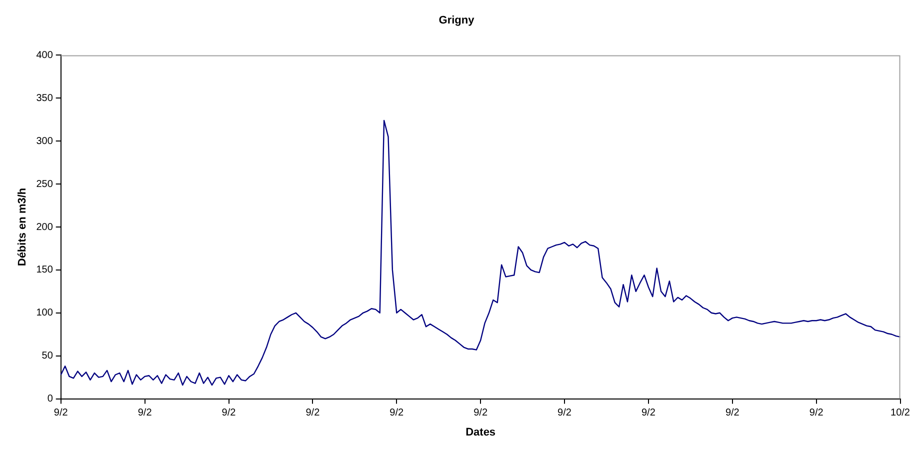  What do you see at coordinates (45, 313) in the screenshot?
I see `y-tick-label: 100` at bounding box center [45, 313].